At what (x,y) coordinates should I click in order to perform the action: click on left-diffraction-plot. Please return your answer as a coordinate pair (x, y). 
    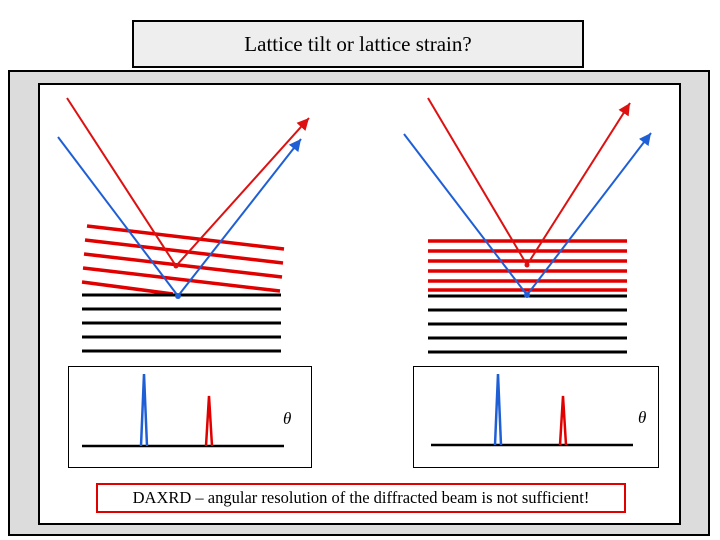
    Looking at the image, I should click on (190, 417).